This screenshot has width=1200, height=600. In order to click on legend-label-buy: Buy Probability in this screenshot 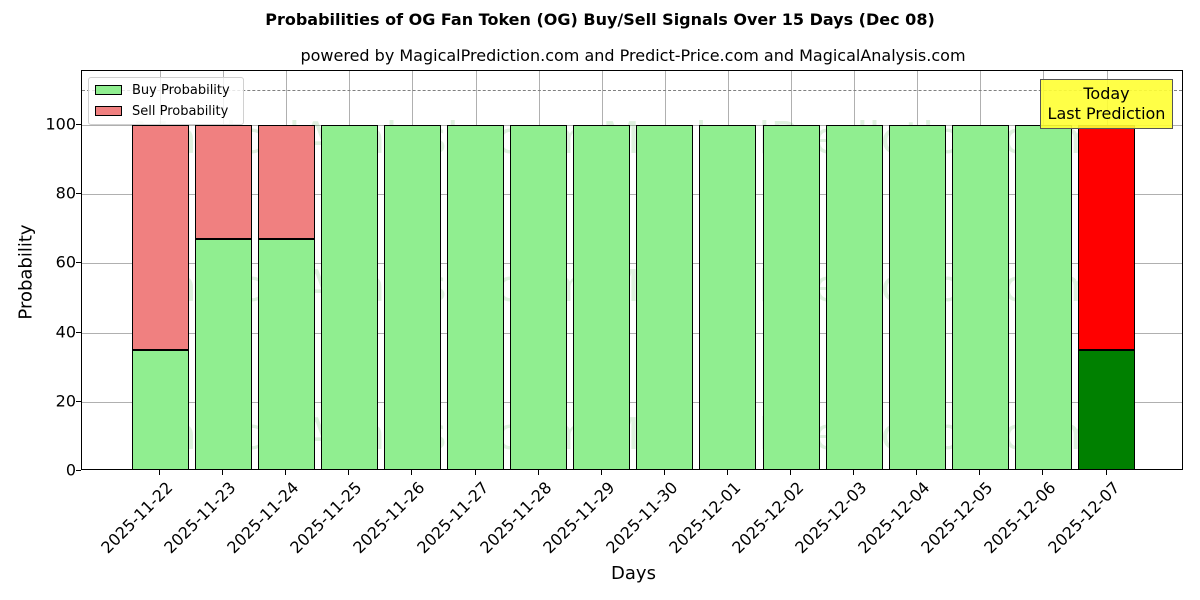, I will do `click(181, 90)`.